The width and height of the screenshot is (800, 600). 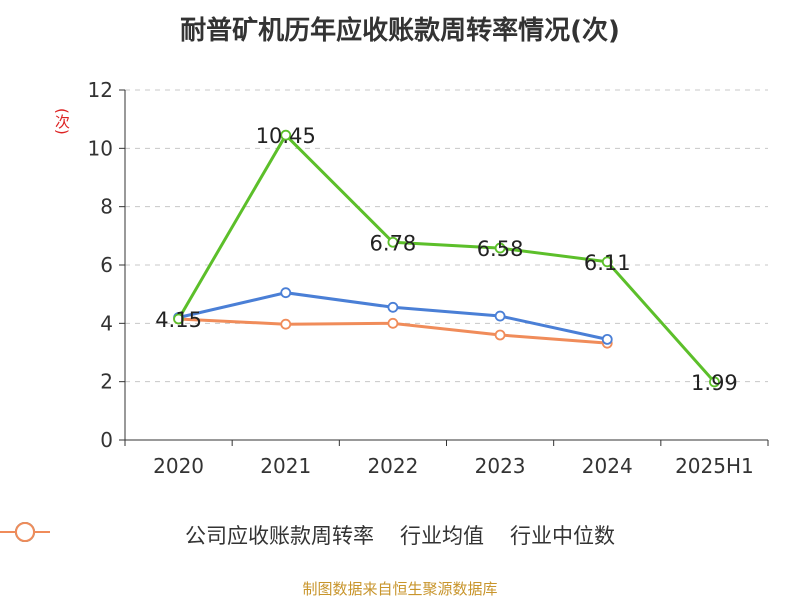 What do you see at coordinates (607, 466) in the screenshot?
I see `x-tick-label: 2024` at bounding box center [607, 466].